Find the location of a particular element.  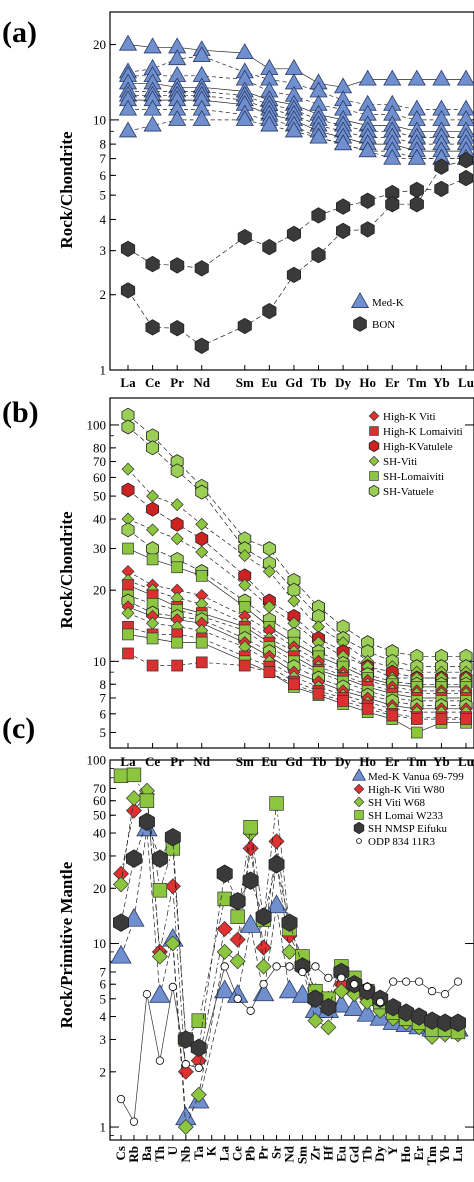

x-tick-label: Gd is located at coordinates (353, 1154).